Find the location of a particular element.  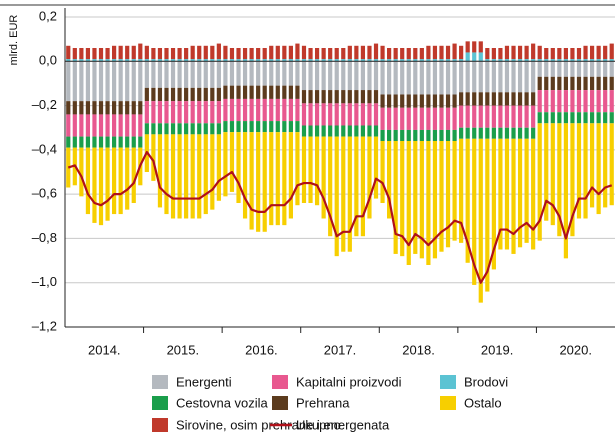

x-group-label: 2017. is located at coordinates (340, 349).